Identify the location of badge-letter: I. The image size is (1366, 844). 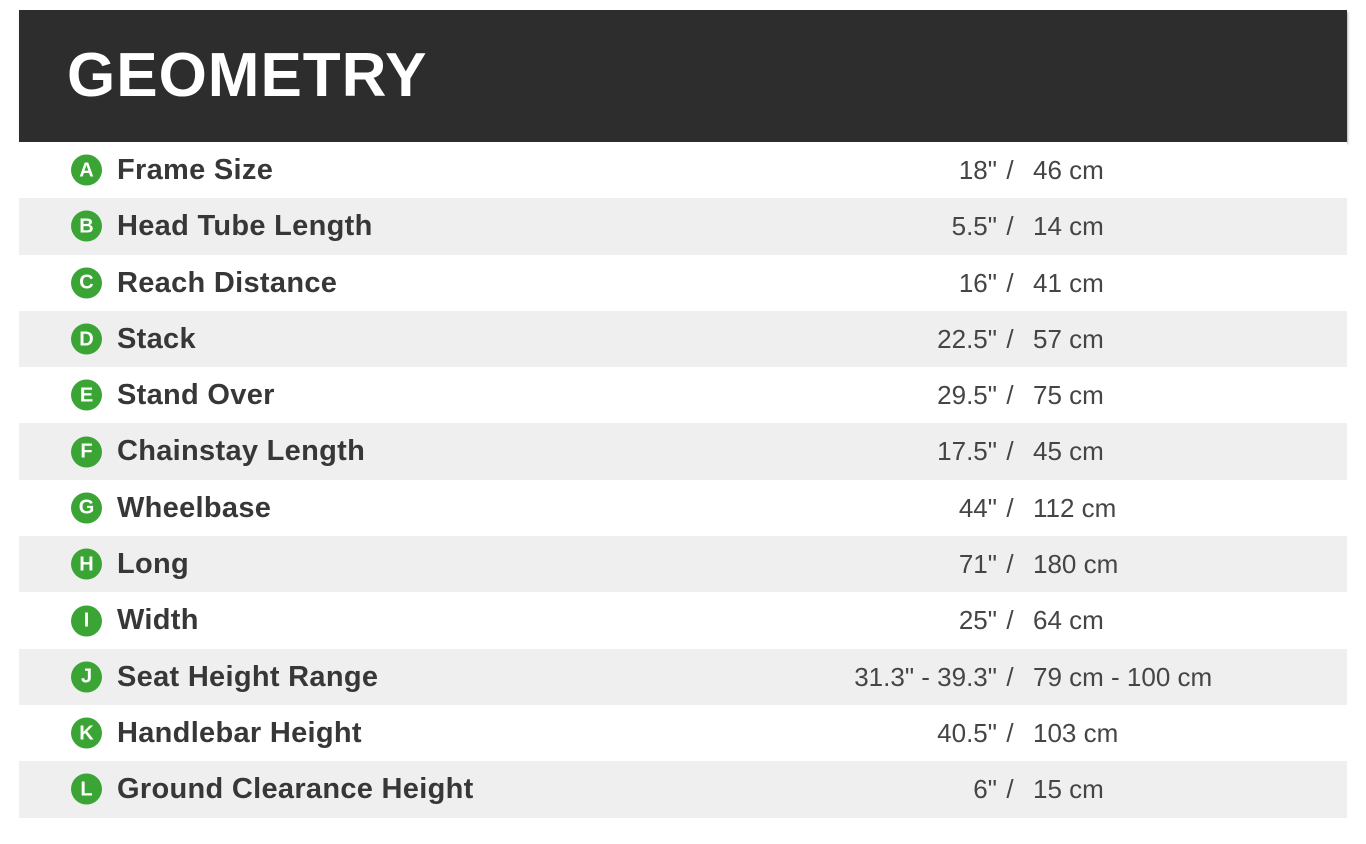
(86, 620).